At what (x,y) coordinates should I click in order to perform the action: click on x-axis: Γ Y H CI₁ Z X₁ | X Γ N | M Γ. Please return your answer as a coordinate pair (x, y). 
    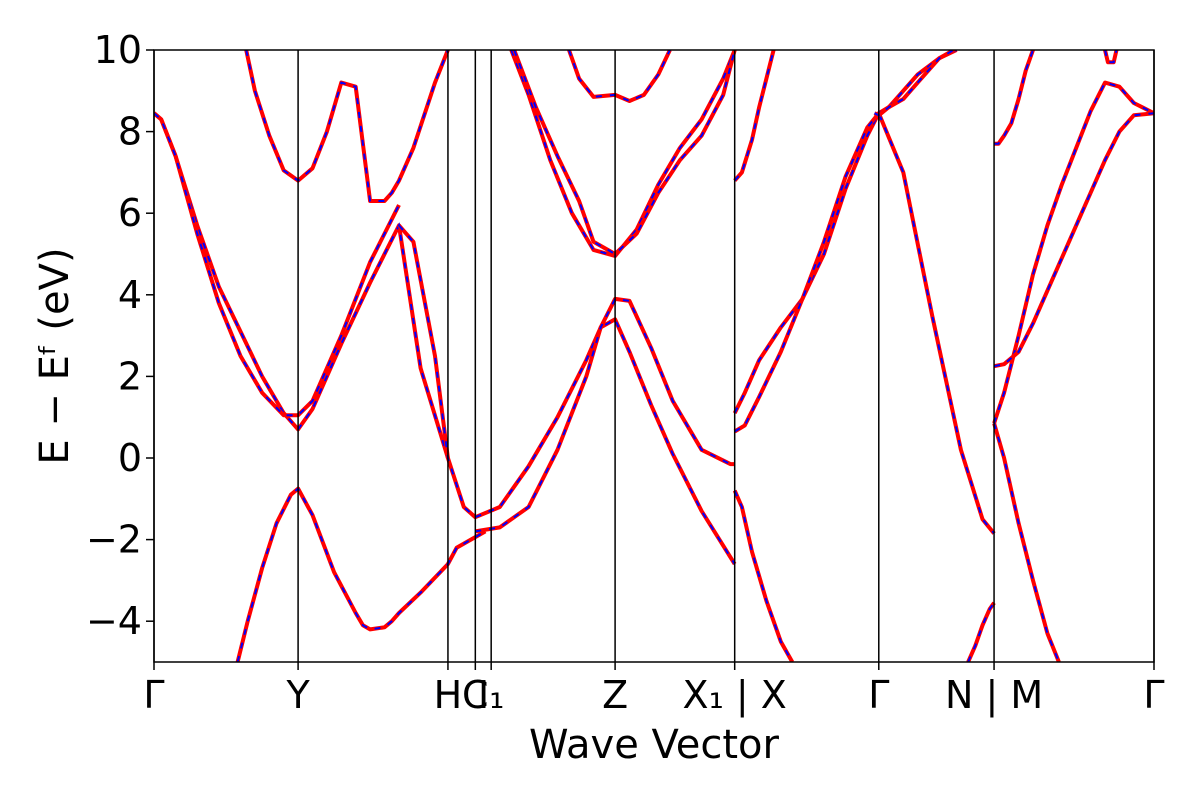
    Looking at the image, I should click on (654, 690).